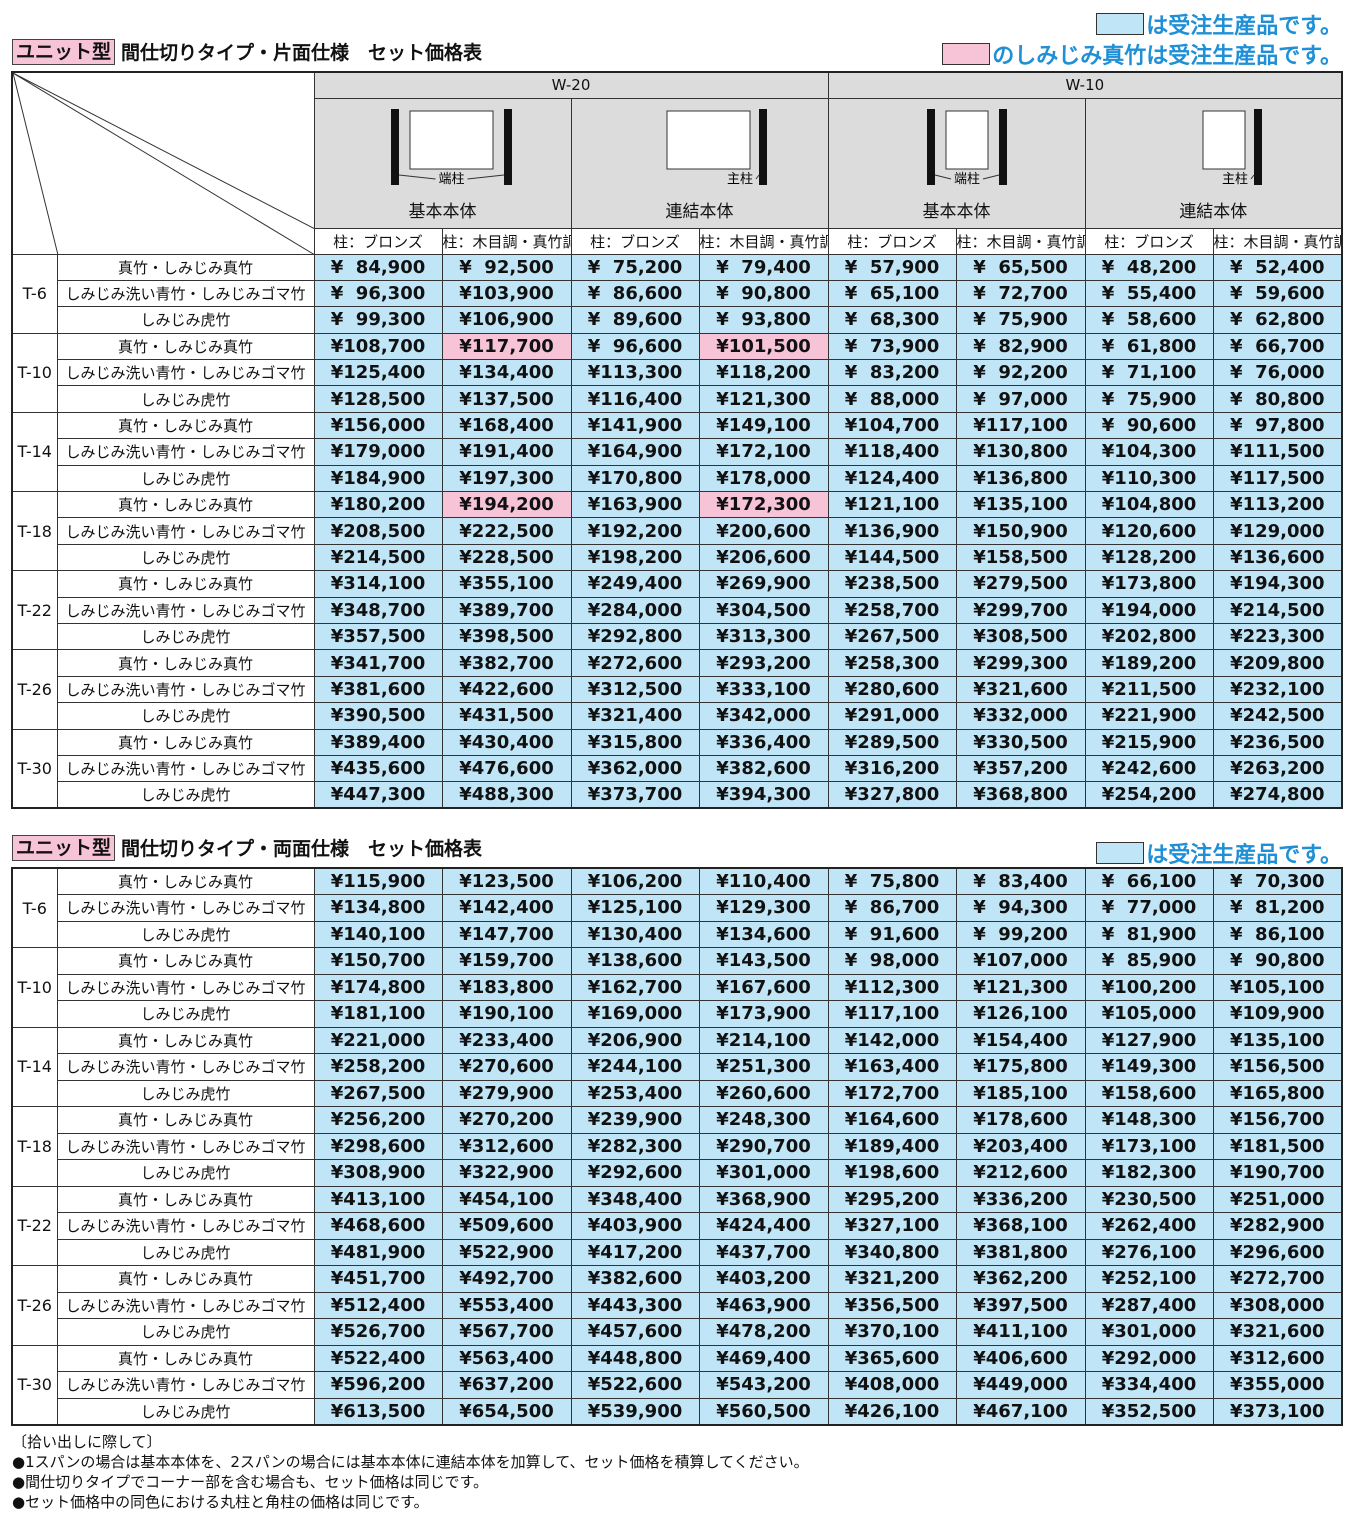  Describe the element at coordinates (763, 1252) in the screenshot. I see `price: ¥437,700` at that location.